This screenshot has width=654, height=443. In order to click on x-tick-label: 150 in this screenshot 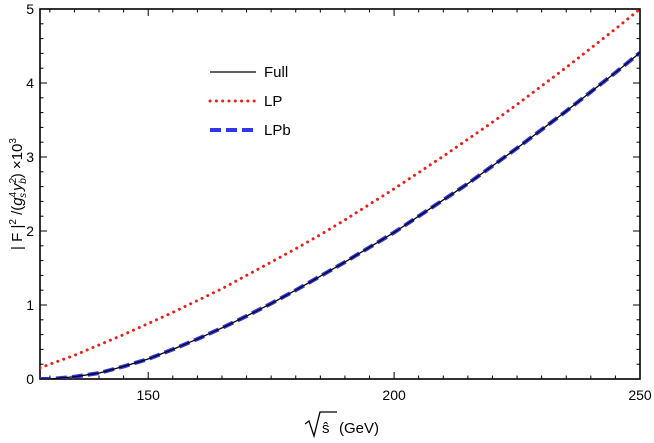, I will do `click(149, 395)`.